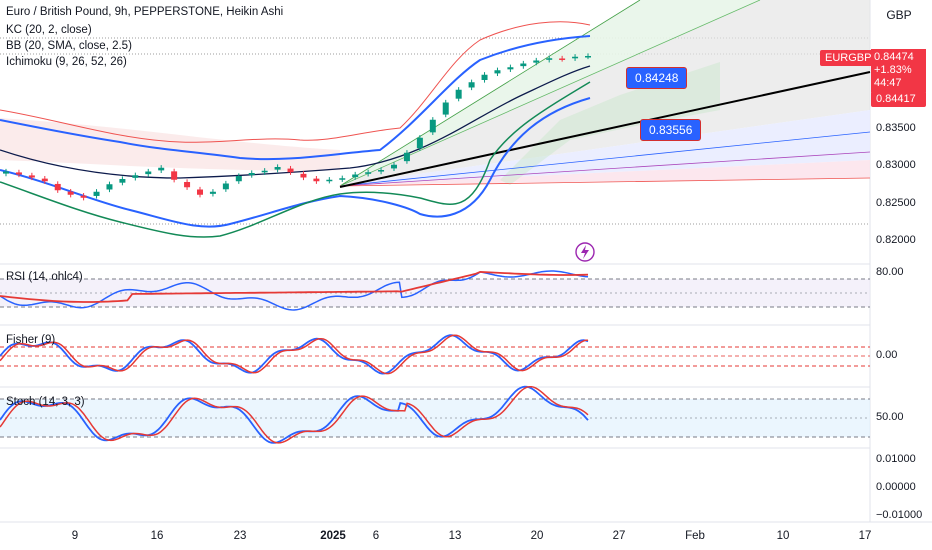  I want to click on fisher-tick: 0.00, so click(887, 355).